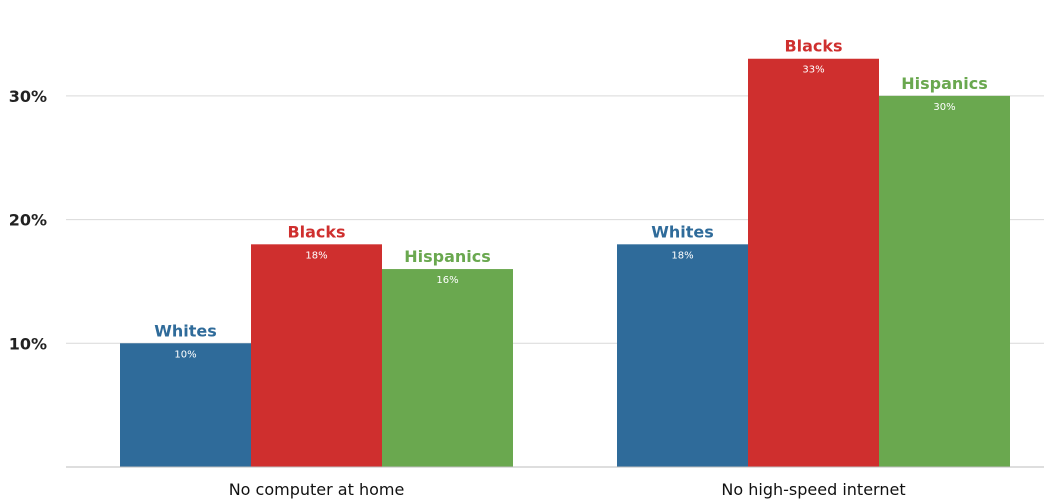 The image size is (1047, 502). Describe the element at coordinates (185, 330) in the screenshot. I see `series-label-whites-0: Whites` at that location.